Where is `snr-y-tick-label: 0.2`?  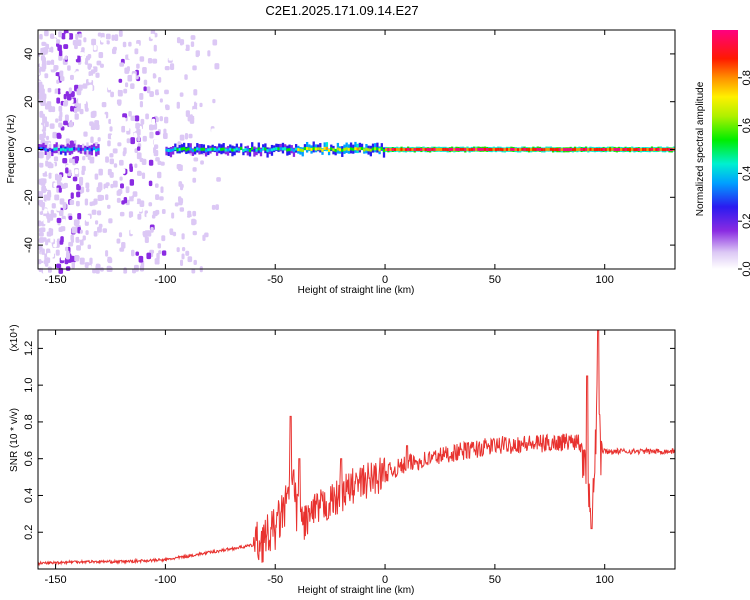
snr-y-tick-label: 0.2 is located at coordinates (29, 532).